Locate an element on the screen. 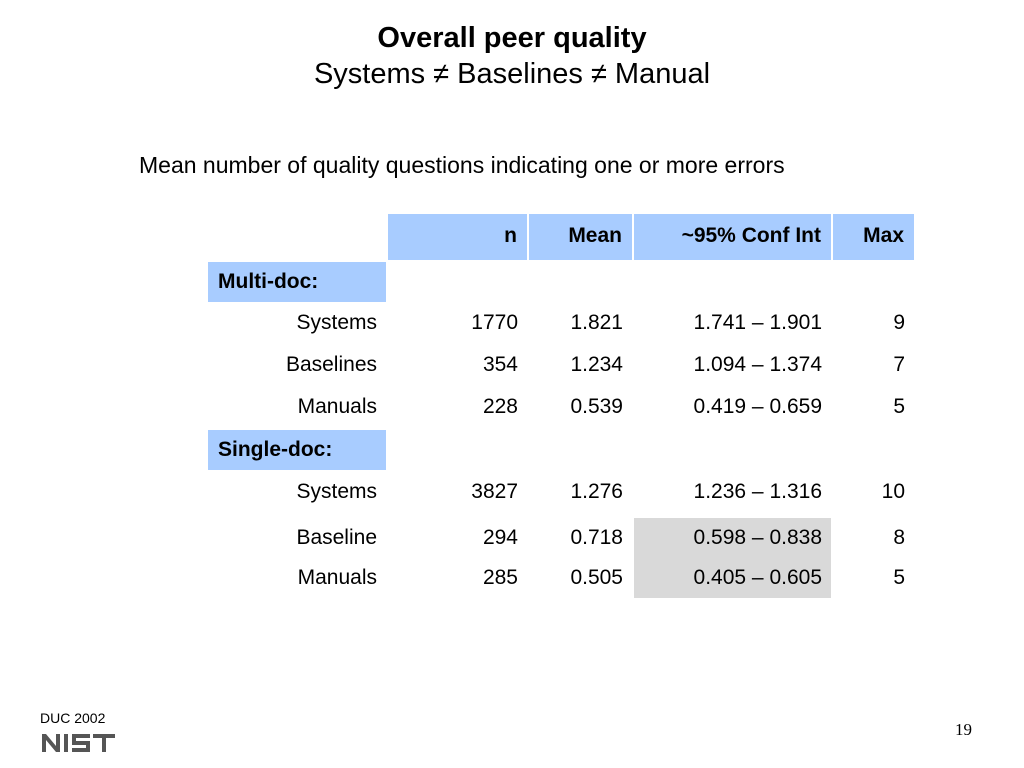 The height and width of the screenshot is (768, 1024). cell-max: 8 is located at coordinates (899, 537).